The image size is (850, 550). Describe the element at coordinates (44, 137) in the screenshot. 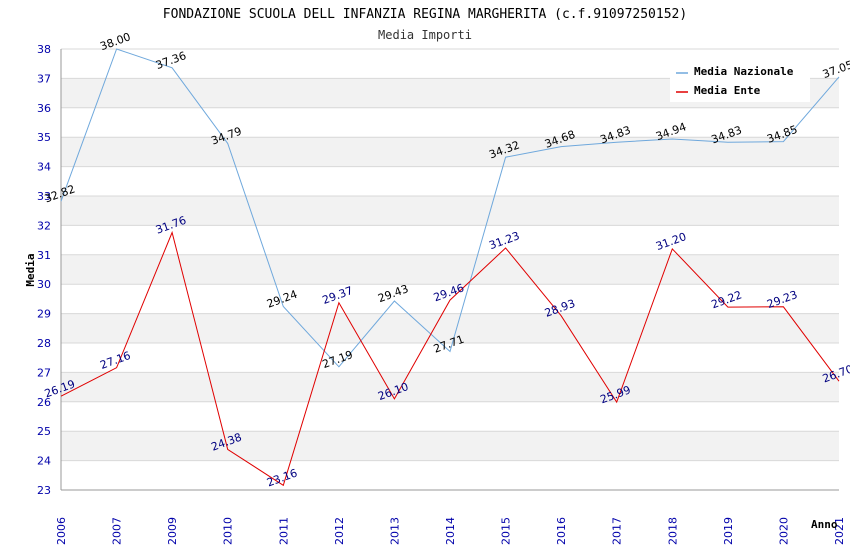

I see `y-tick-label: 35` at that location.